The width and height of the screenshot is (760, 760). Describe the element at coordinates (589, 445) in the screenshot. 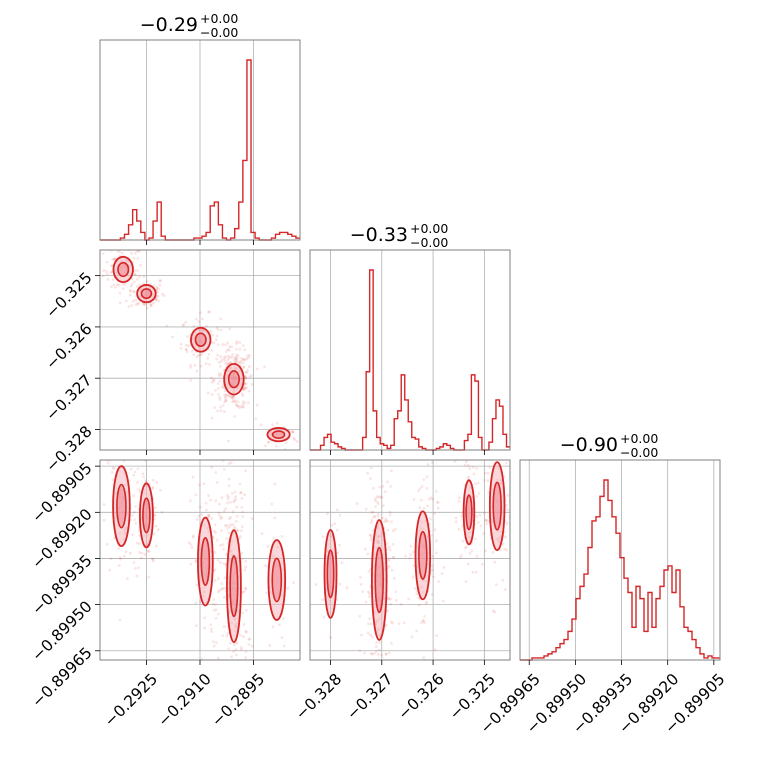

I see `histogram-title: −0.90` at that location.